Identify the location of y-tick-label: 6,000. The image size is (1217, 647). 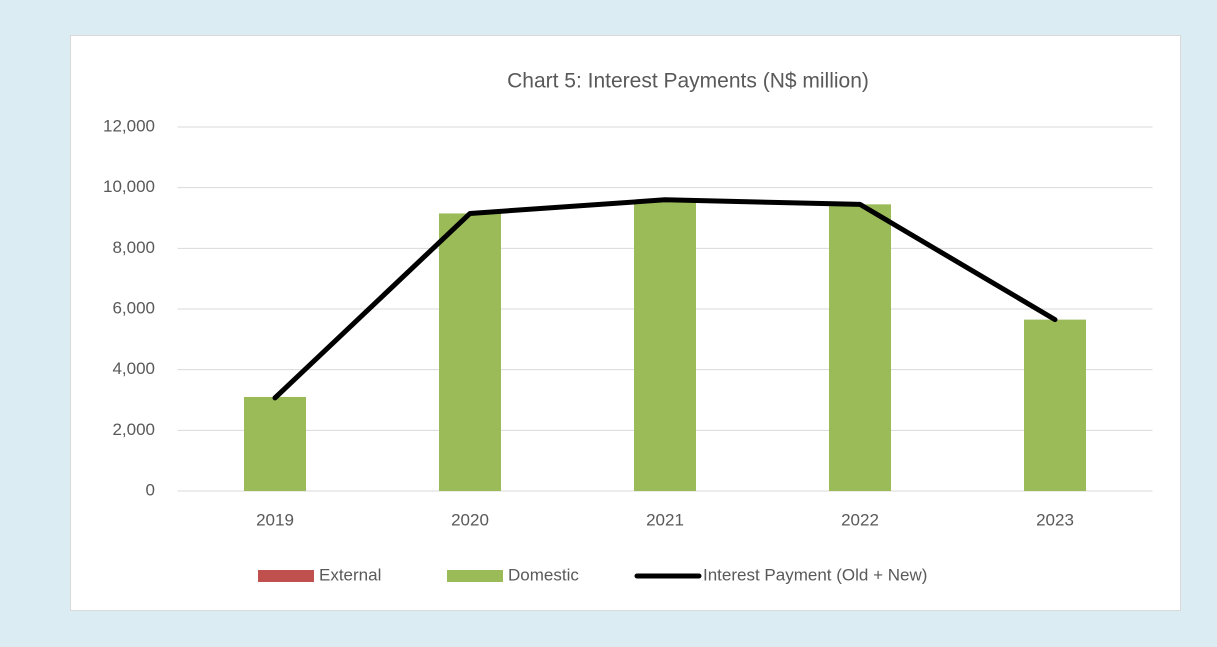
(133, 307).